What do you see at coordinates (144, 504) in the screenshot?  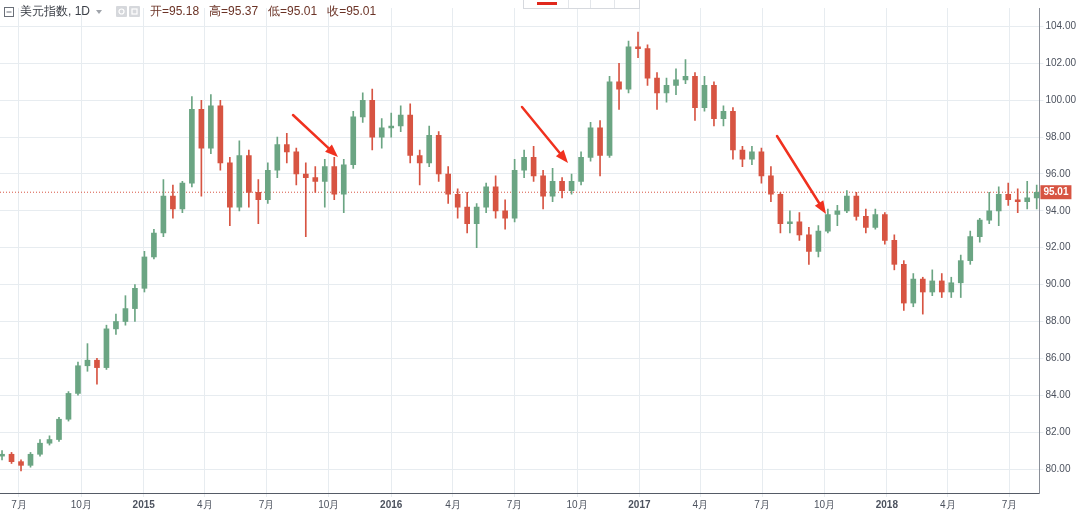 I see `x-tick-label: 2015` at bounding box center [144, 504].